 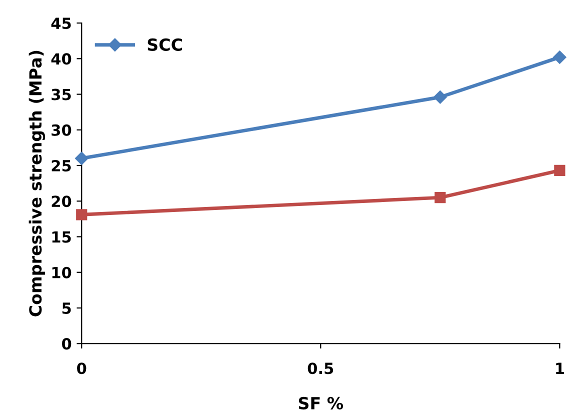 What do you see at coordinates (67, 344) in the screenshot?
I see `y-tick-label: 0` at bounding box center [67, 344].